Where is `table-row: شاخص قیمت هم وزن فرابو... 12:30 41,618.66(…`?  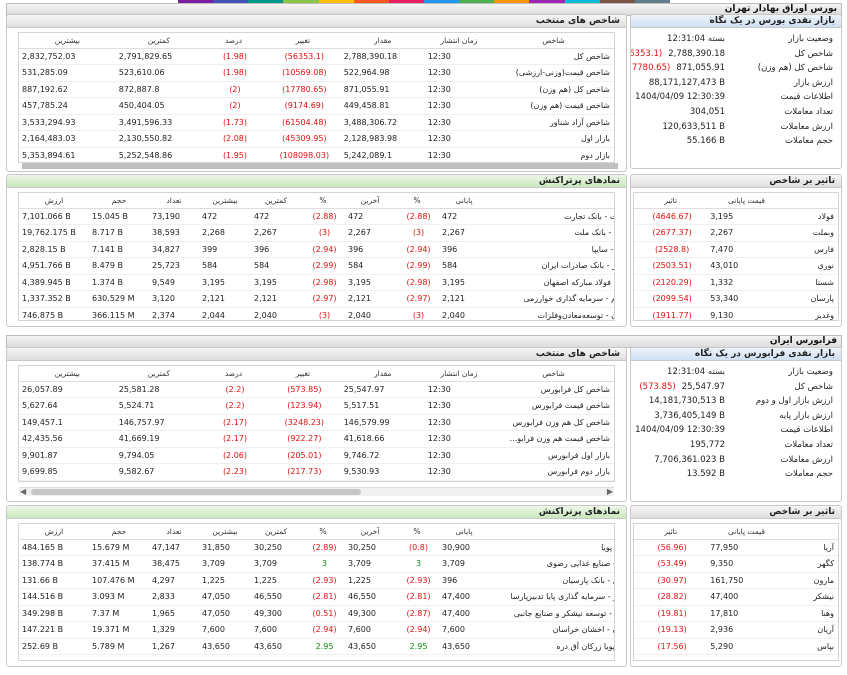 table-row: شاخص قیمت هم وزن فرابو... 12:30 41,618.66(… is located at coordinates (316, 439).